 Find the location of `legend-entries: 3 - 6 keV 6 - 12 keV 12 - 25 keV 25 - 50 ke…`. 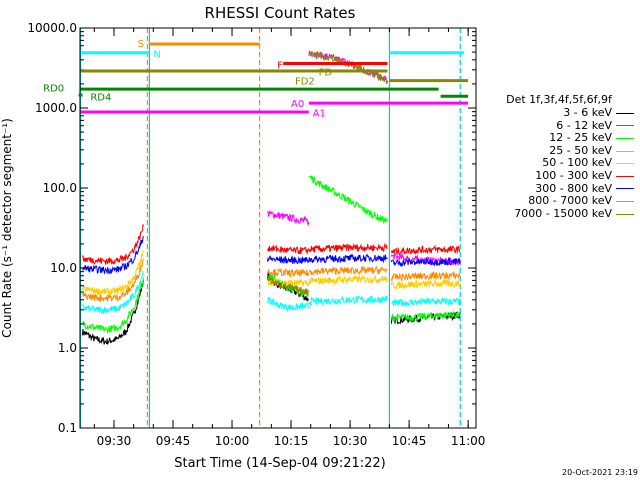

legend-entries: 3 - 6 keV 6 - 12 keV 12 - 25 keV 25 - 50 ke… is located at coordinates (559, 163).